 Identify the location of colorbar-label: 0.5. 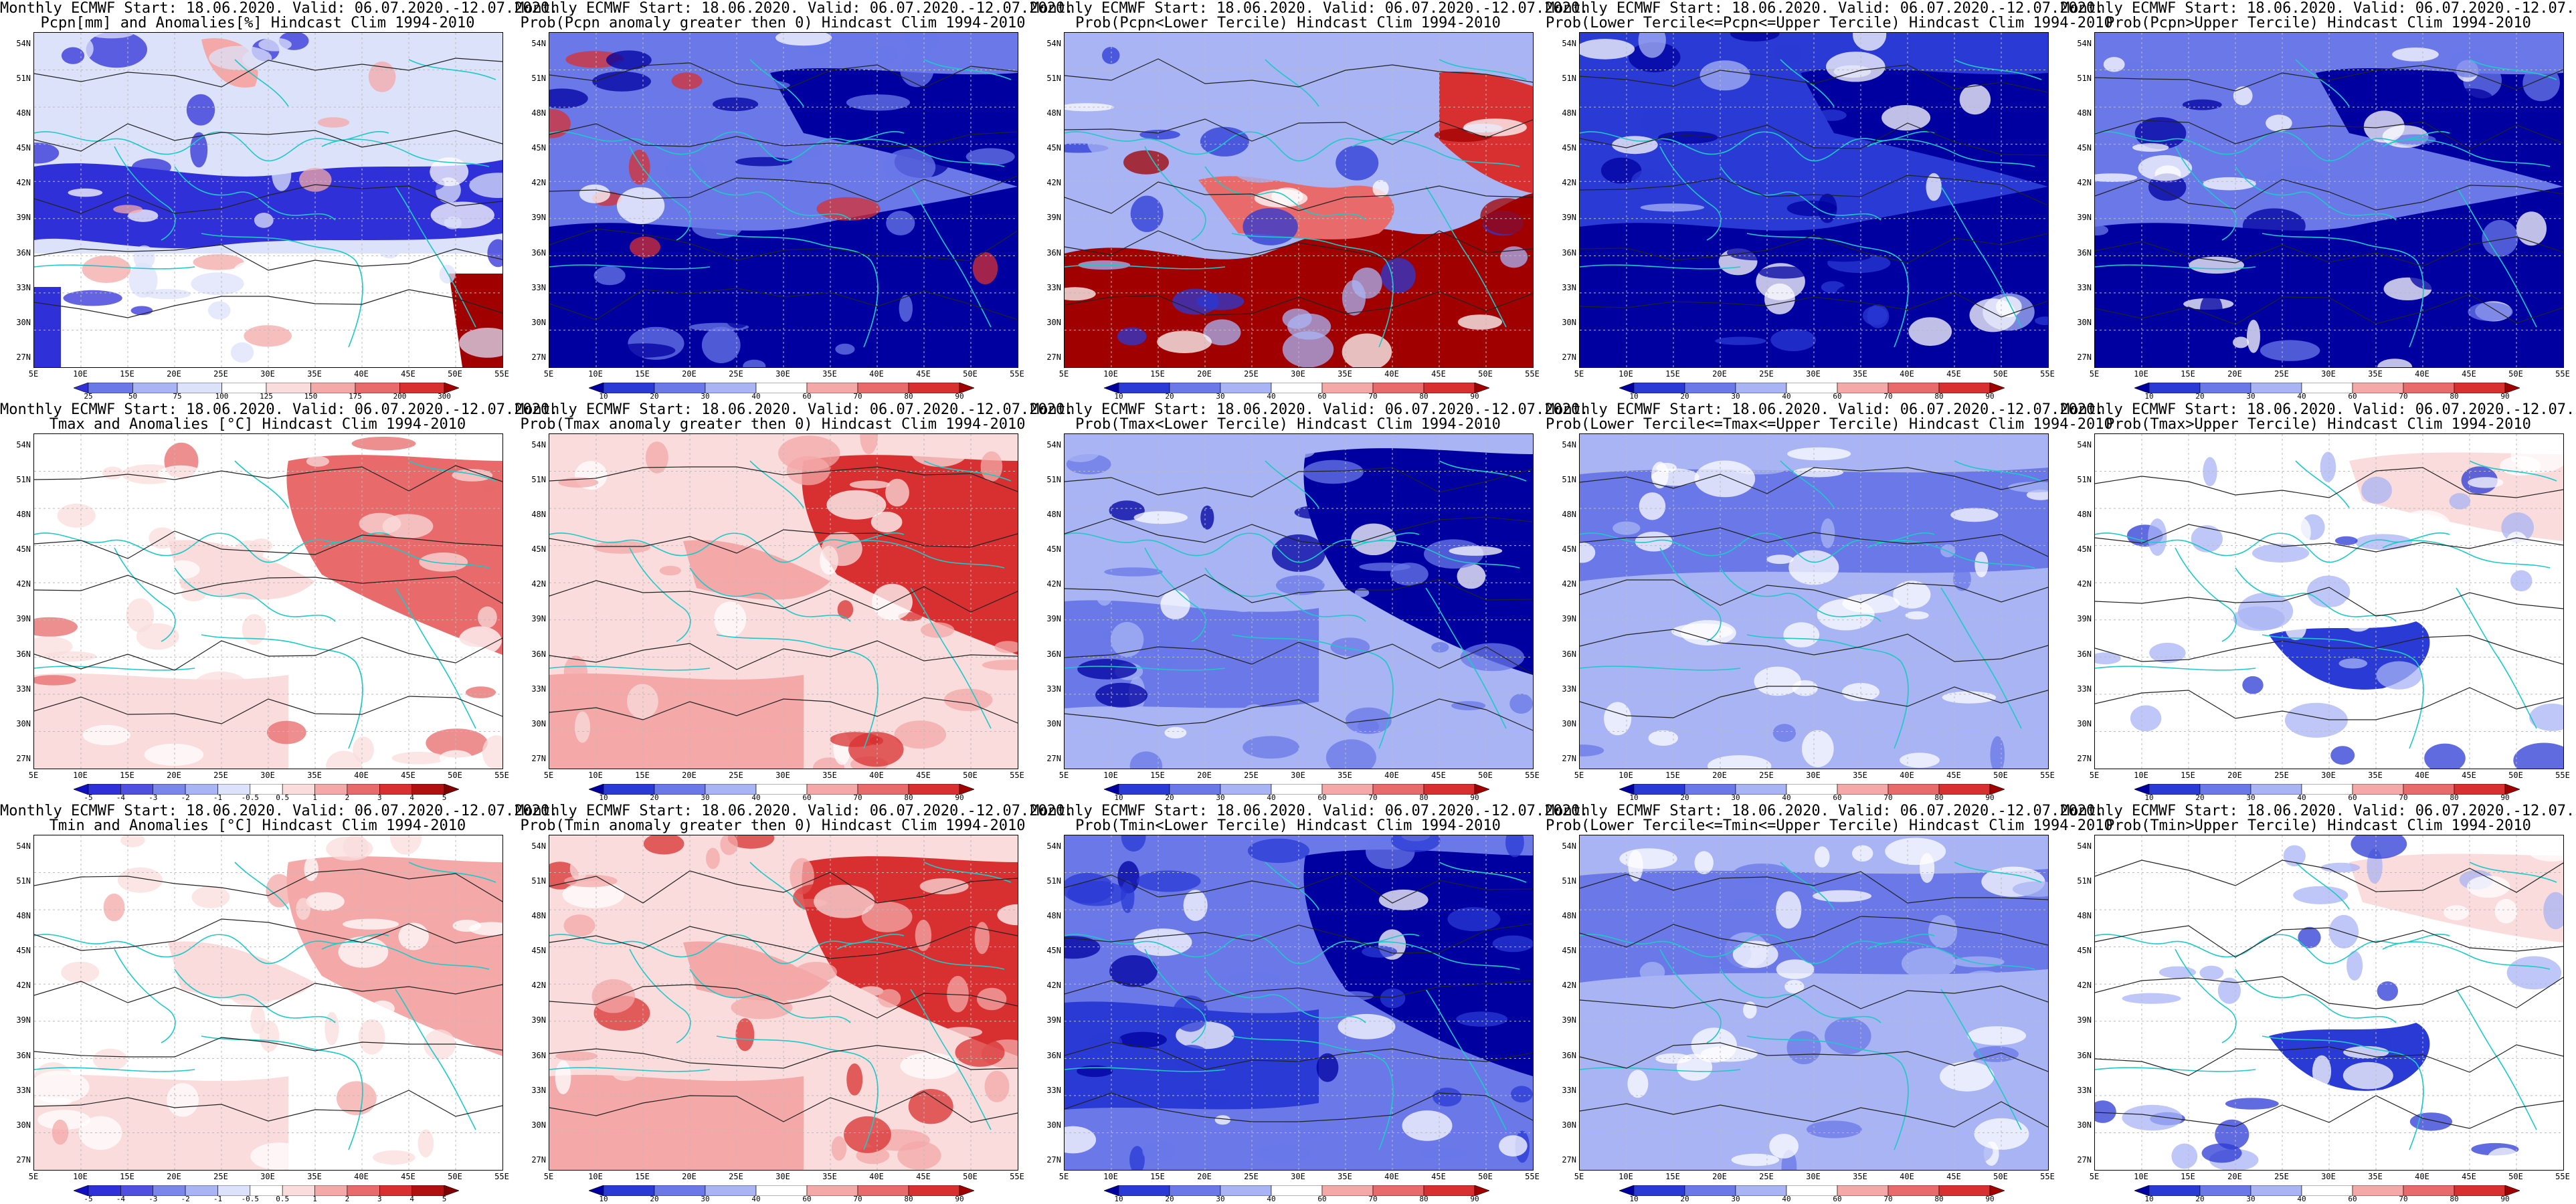
(283, 797).